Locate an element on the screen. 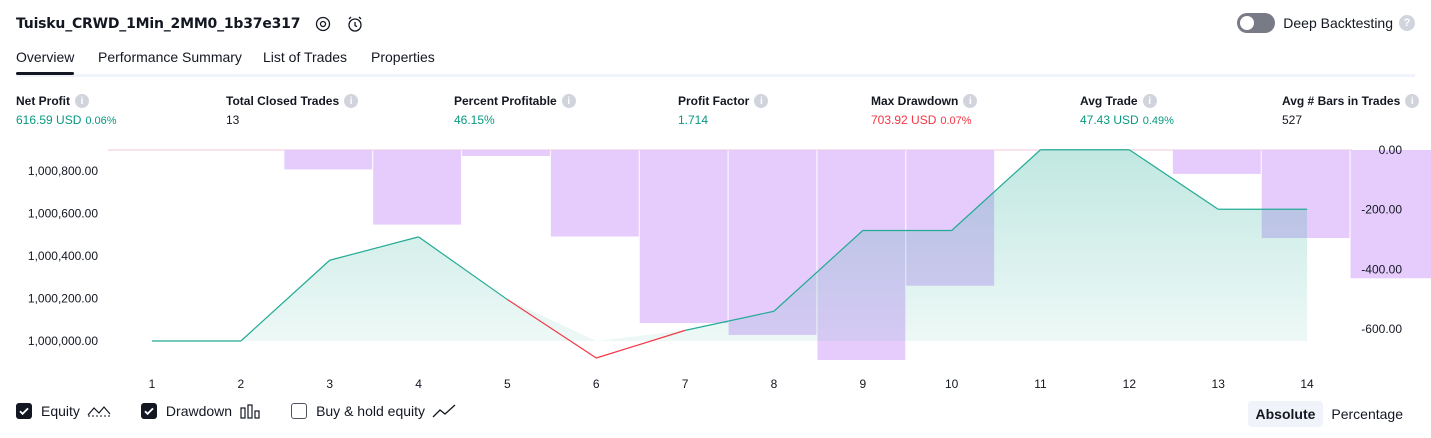 Image resolution: width=1431 pixels, height=438 pixels. buy-hold-checkbox is located at coordinates (299, 411).